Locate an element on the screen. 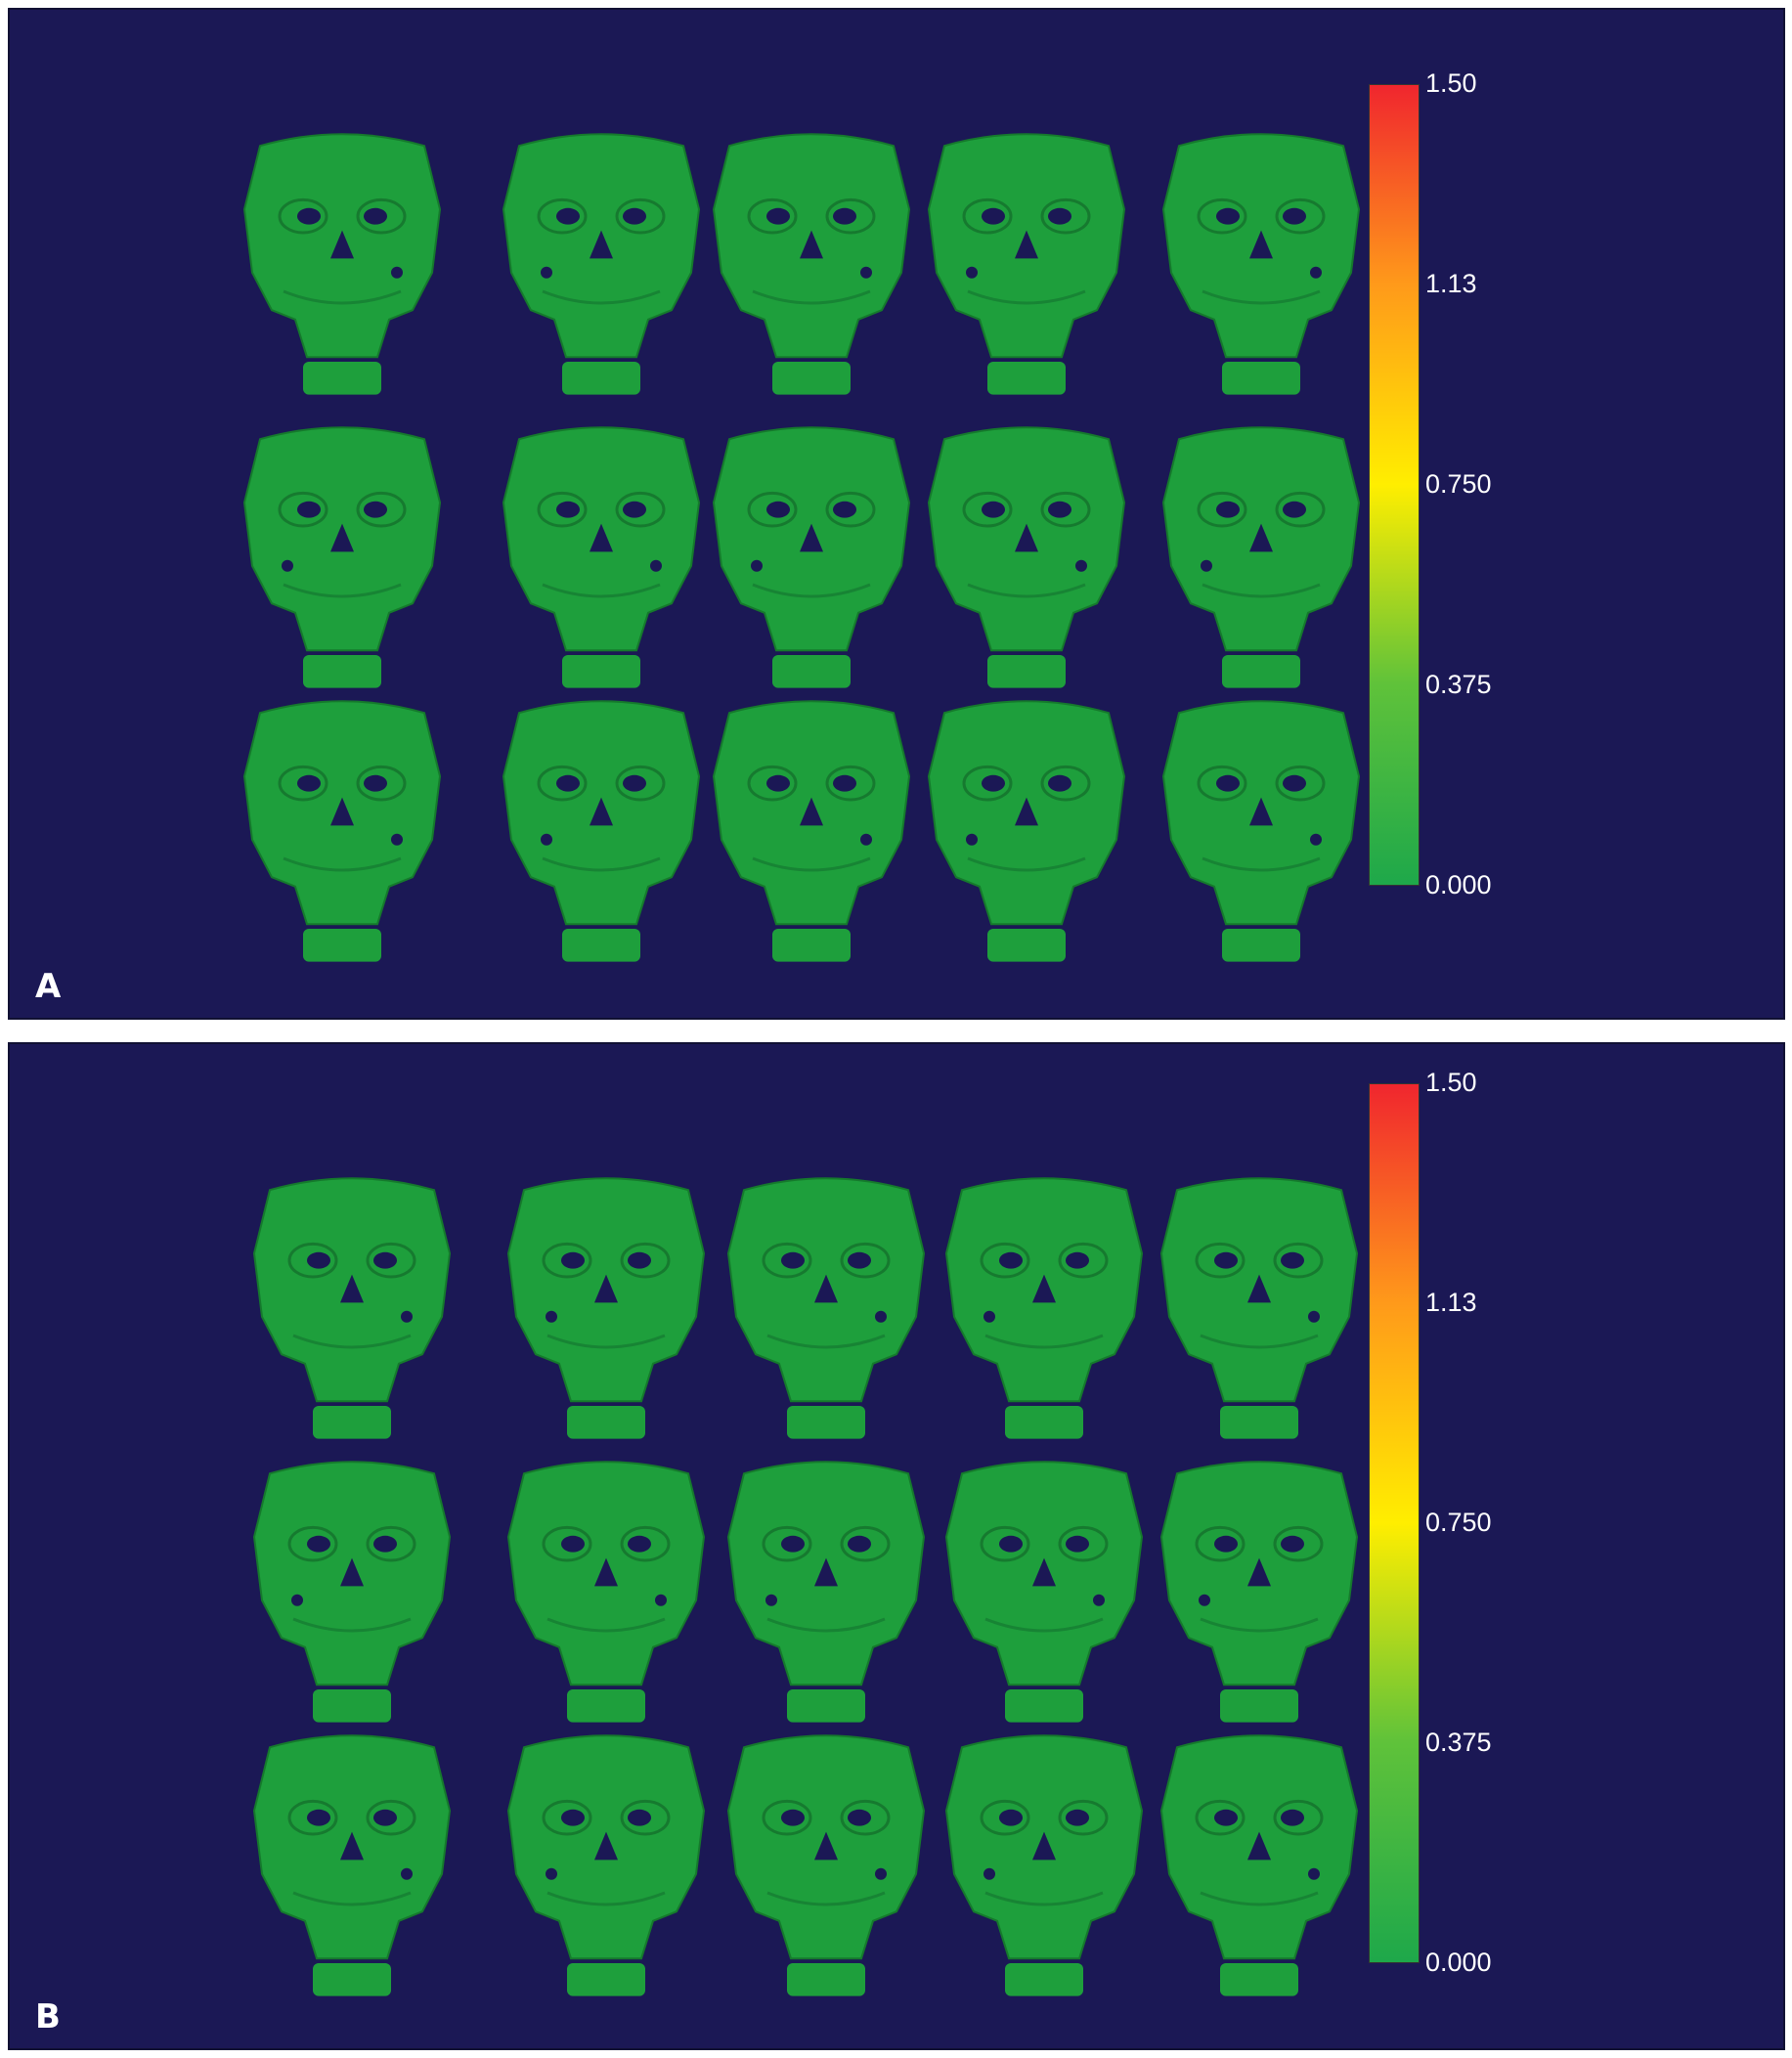 The height and width of the screenshot is (2058, 1792). colorbar-a is located at coordinates (1394, 485).